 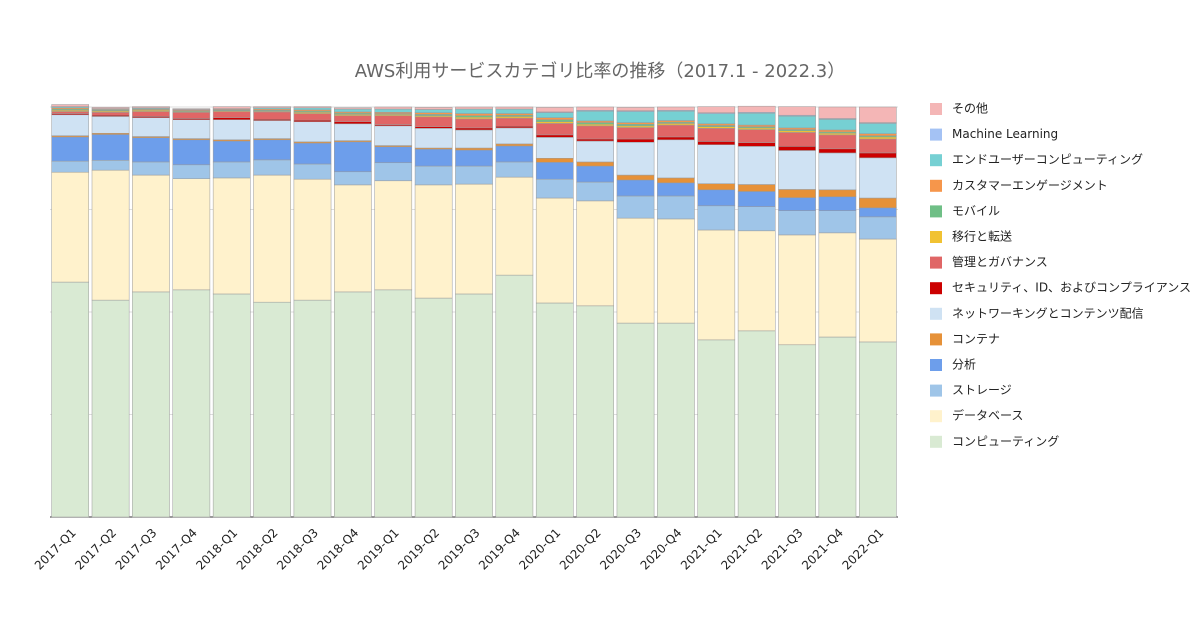 What do you see at coordinates (620, 549) in the screenshot?
I see `x-tick-label: 2020-Q3` at bounding box center [620, 549].